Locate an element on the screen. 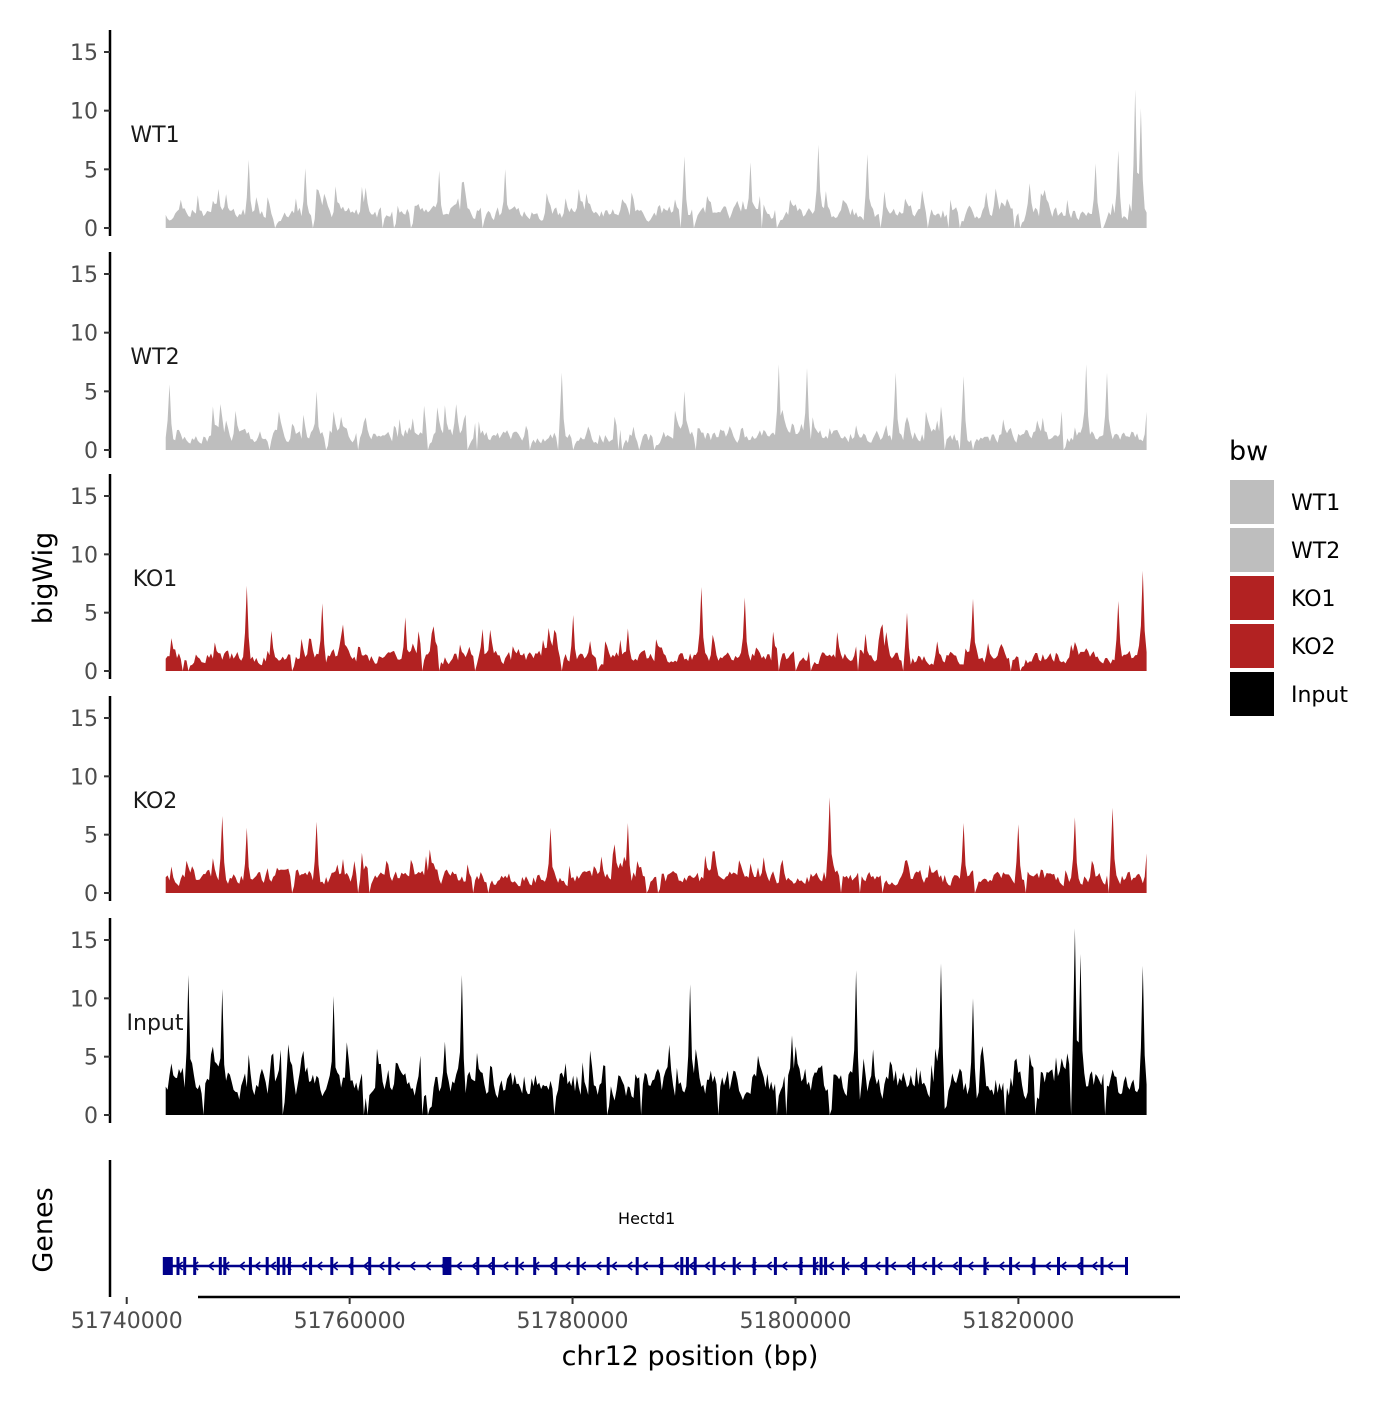  y-tick-label: 15 is located at coordinates (84, 275).